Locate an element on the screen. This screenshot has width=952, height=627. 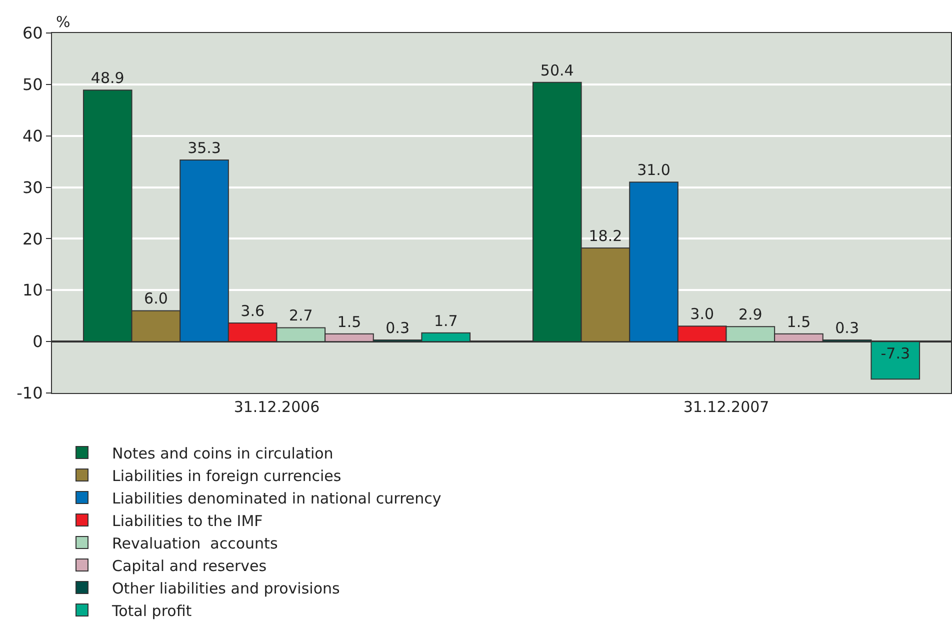
legend-label: Total profit is located at coordinates (151, 611).